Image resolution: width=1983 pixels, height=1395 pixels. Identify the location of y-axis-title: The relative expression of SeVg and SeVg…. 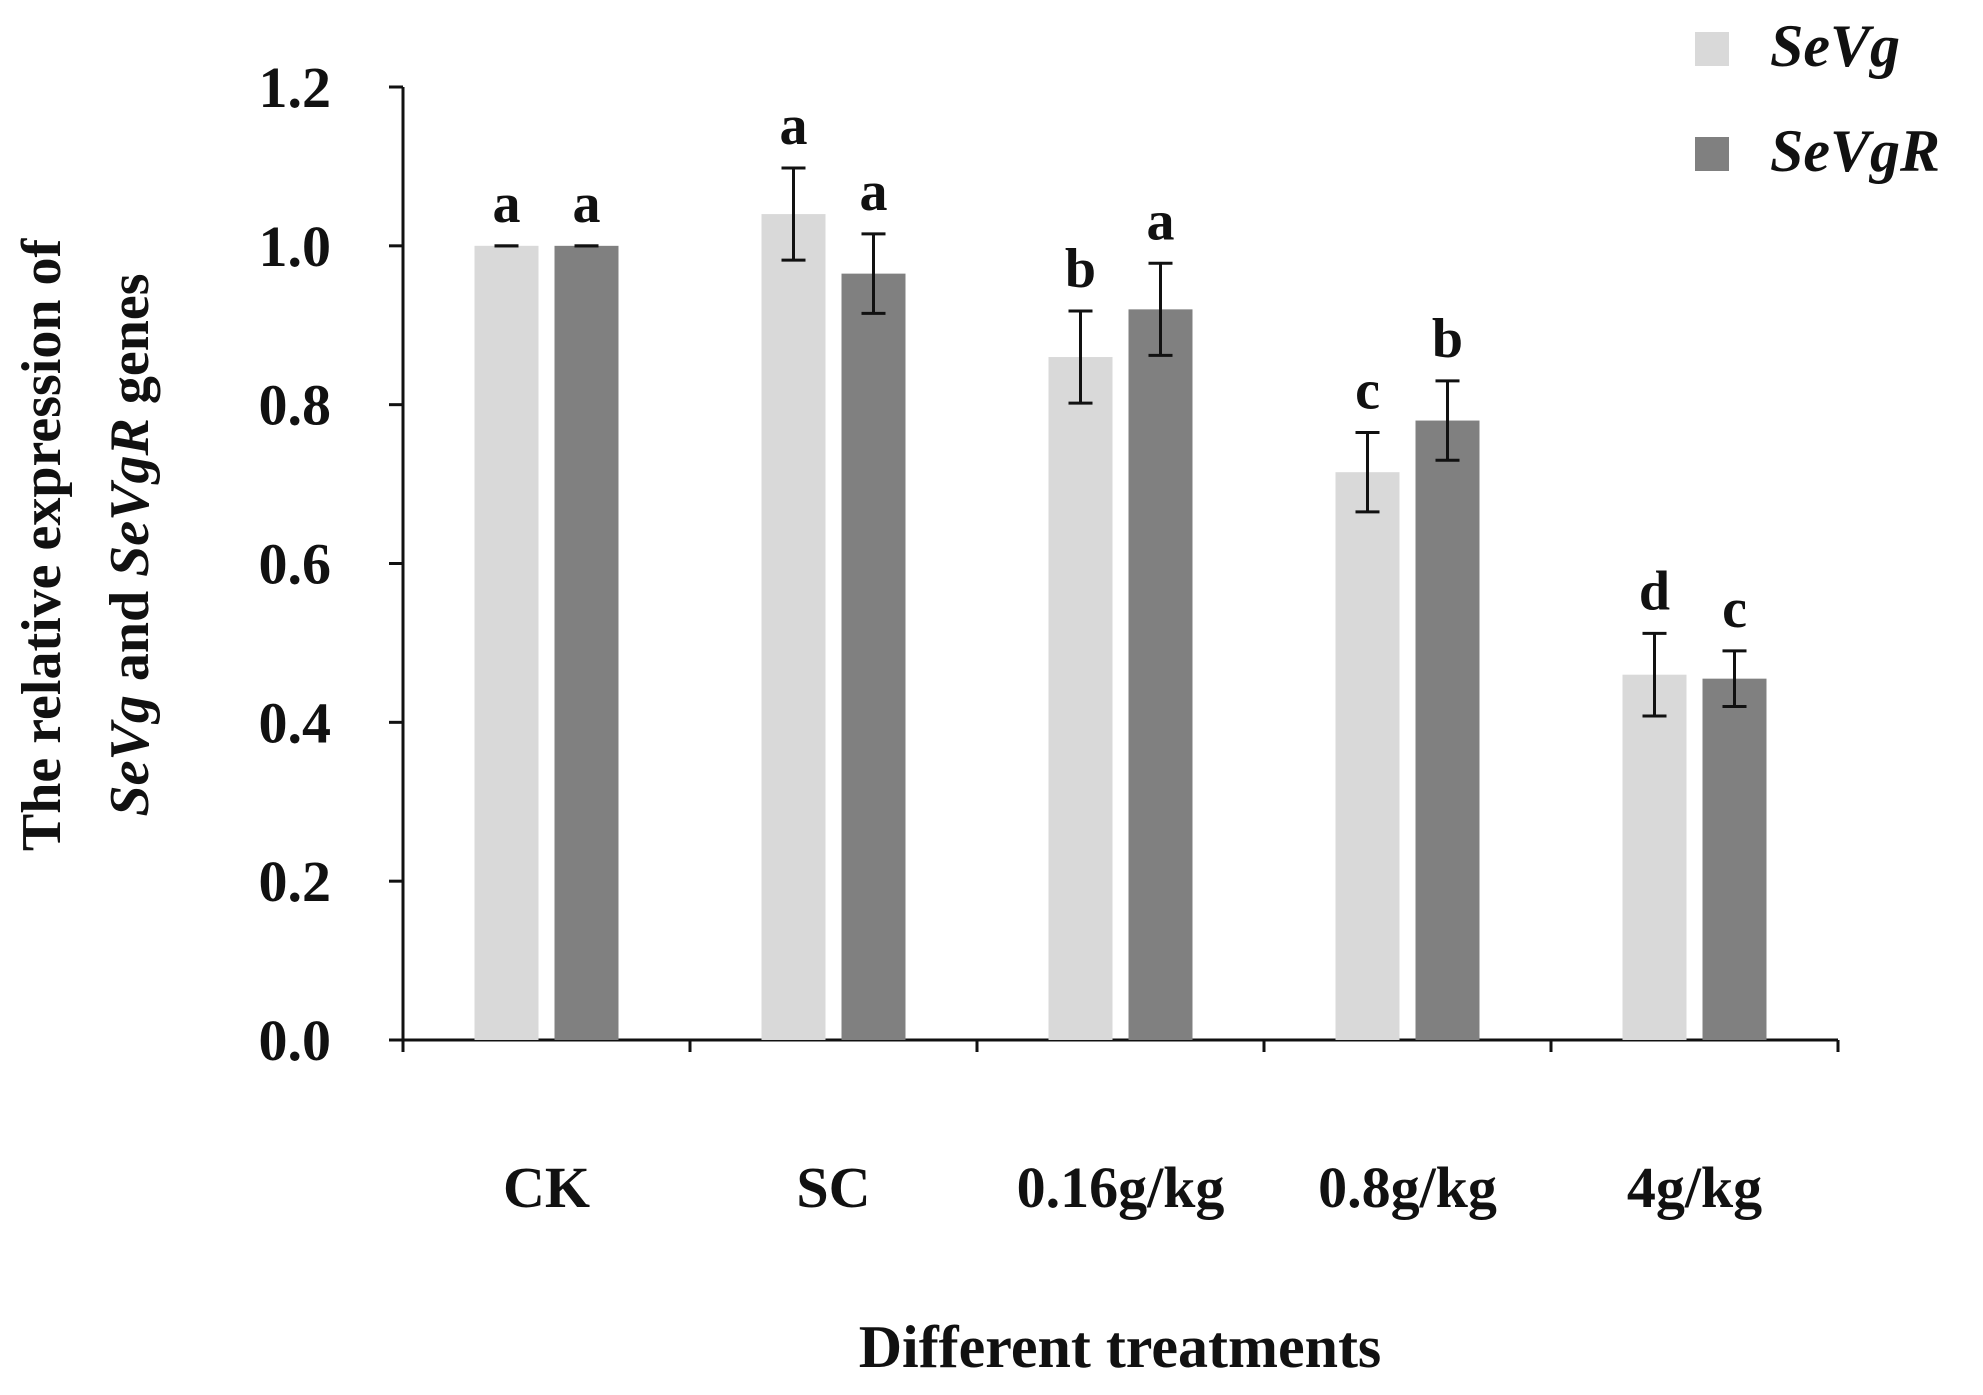
(86, 544).